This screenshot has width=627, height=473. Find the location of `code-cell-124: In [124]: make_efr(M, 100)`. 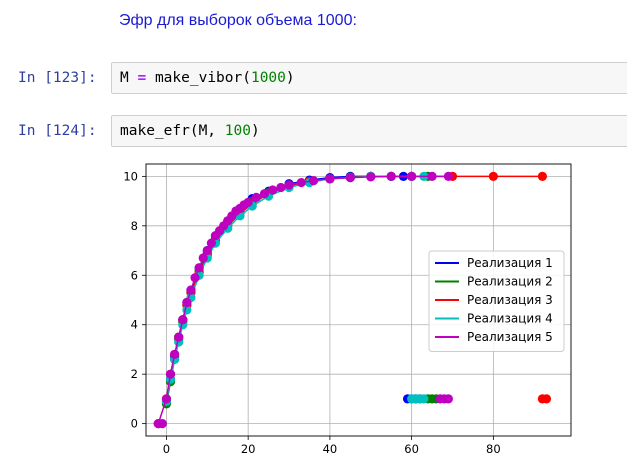

code-cell-124: In [124]: make_efr(M, 100) is located at coordinates (313, 132).